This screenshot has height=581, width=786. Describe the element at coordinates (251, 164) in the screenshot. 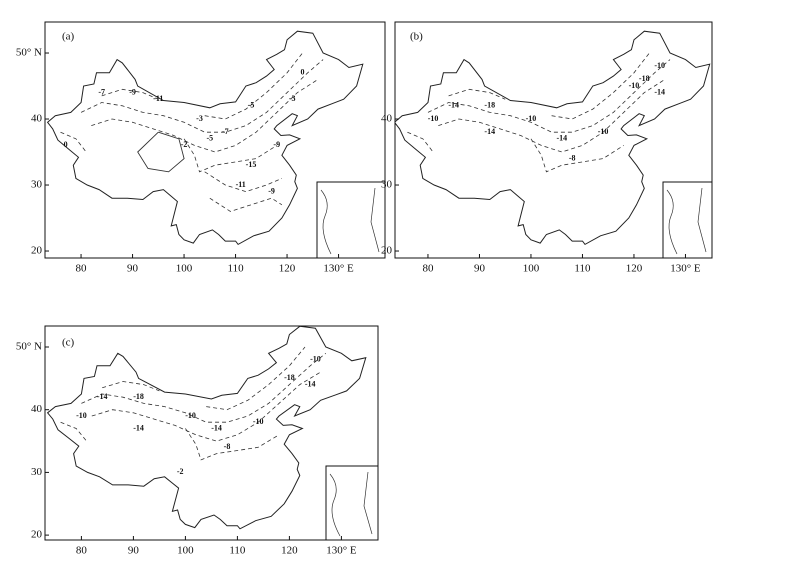

I see `contour-label: -15` at that location.